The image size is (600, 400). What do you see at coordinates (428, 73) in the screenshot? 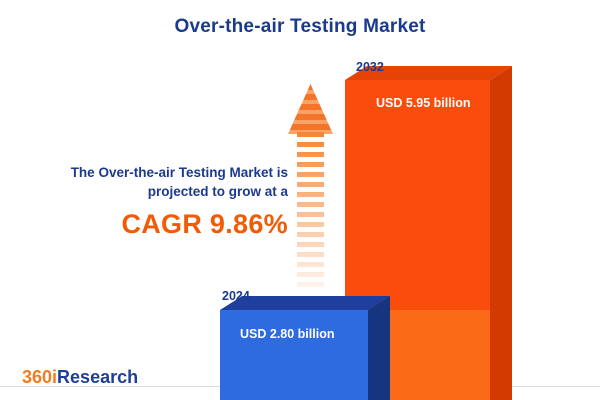
I see `bar-2032-top-face` at bounding box center [428, 73].